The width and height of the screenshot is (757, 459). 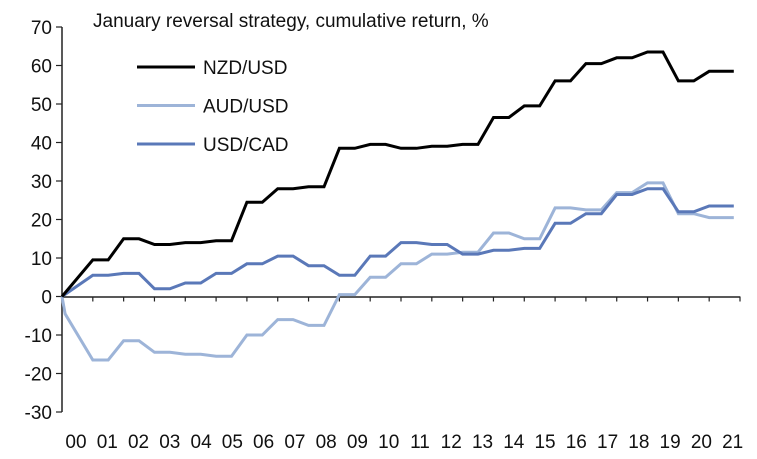 I want to click on x-tick-label: 01, so click(x=107, y=442).